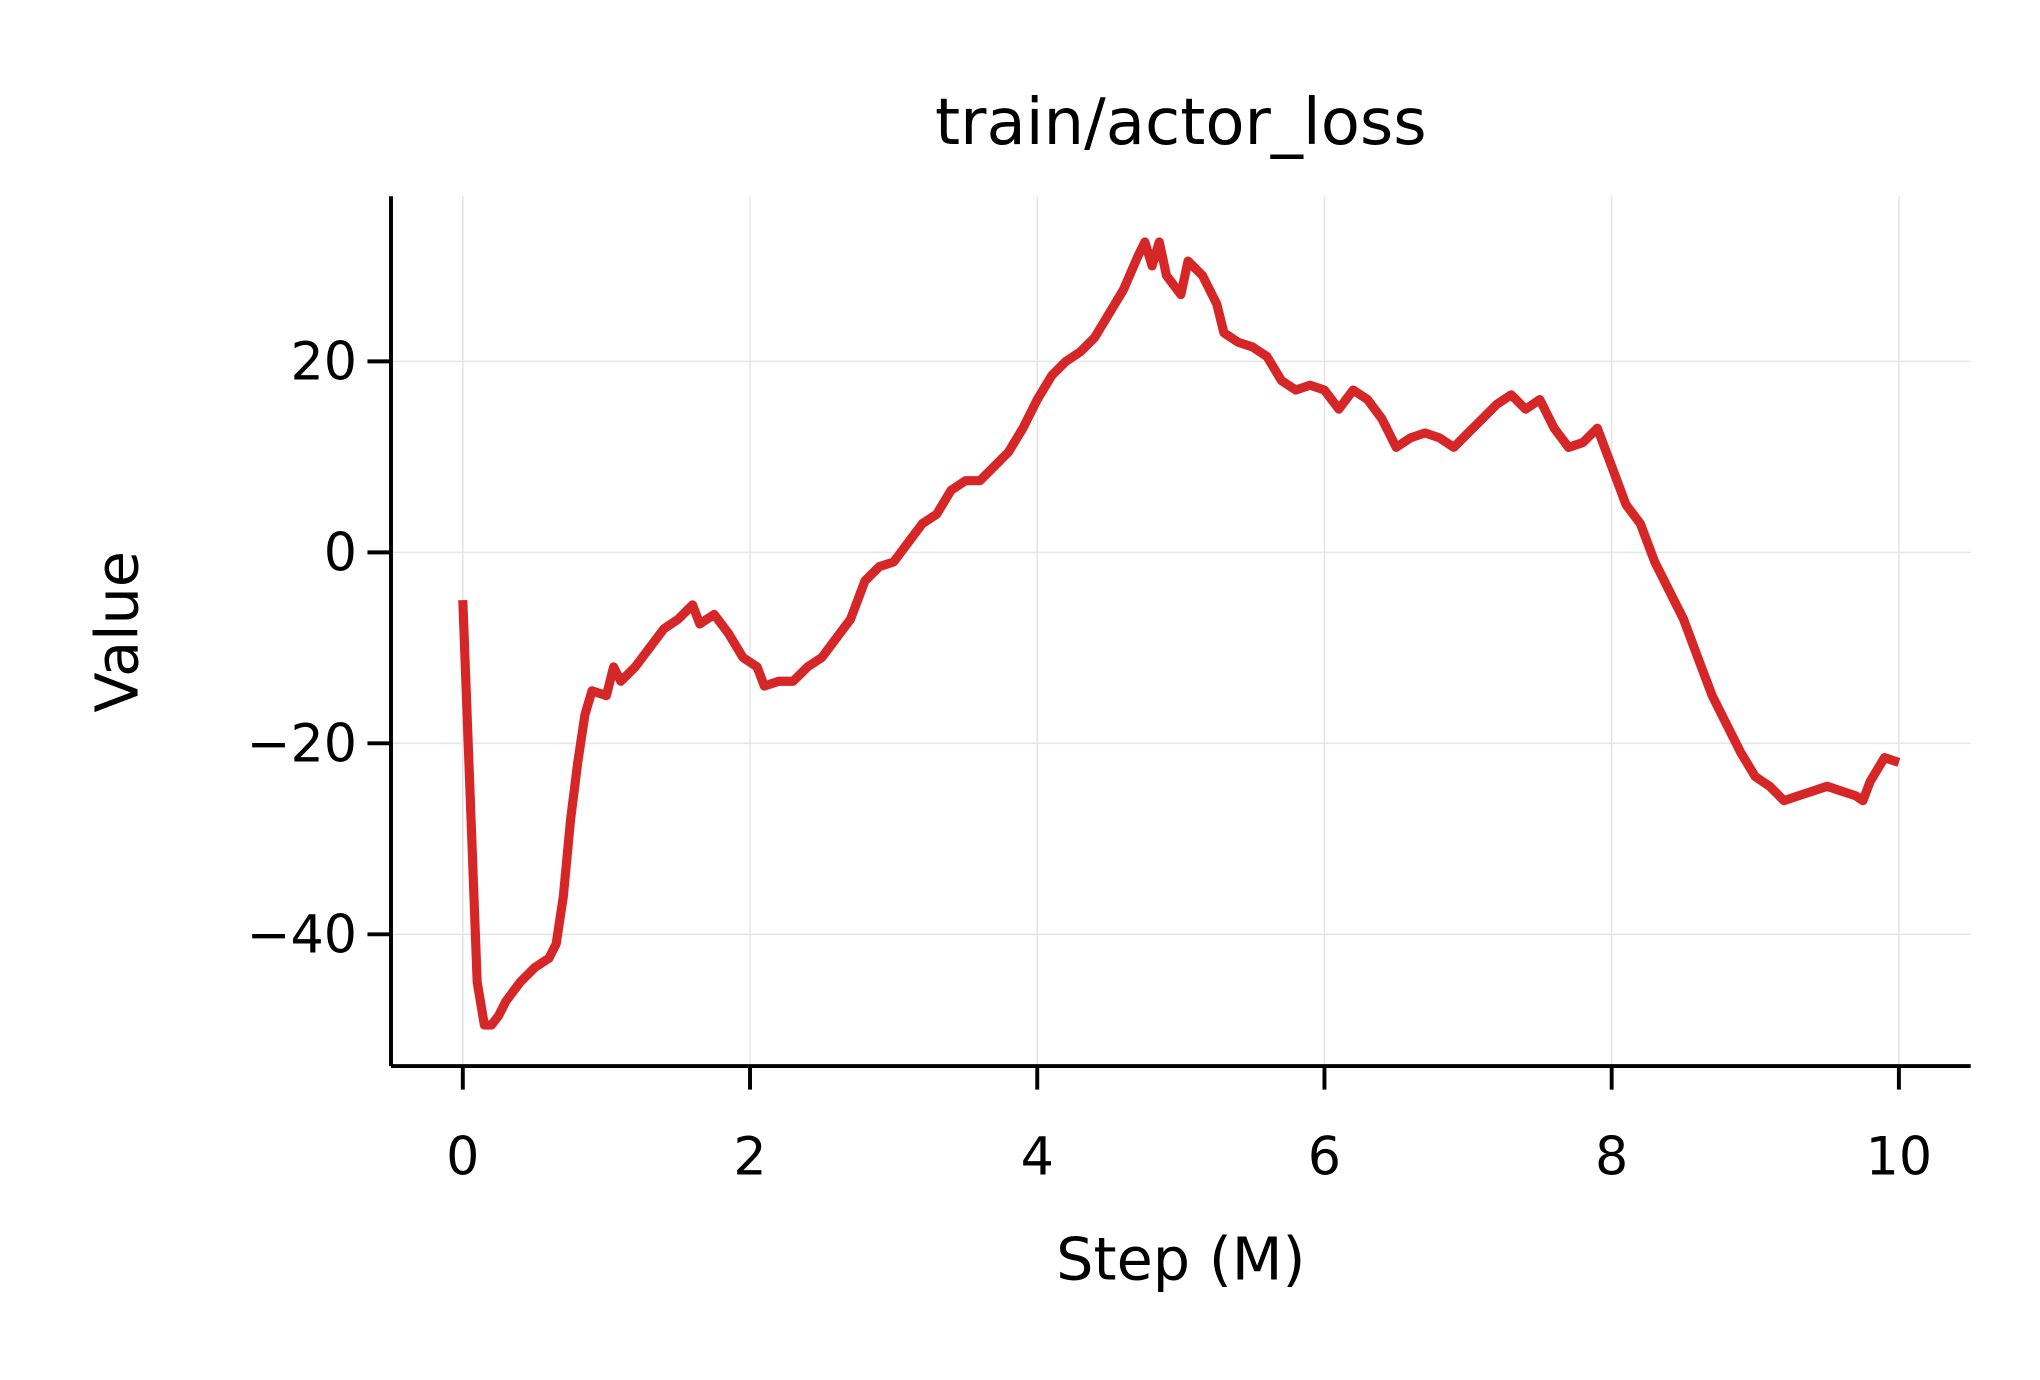  I want to click on y-tick-label: −20, so click(302, 744).